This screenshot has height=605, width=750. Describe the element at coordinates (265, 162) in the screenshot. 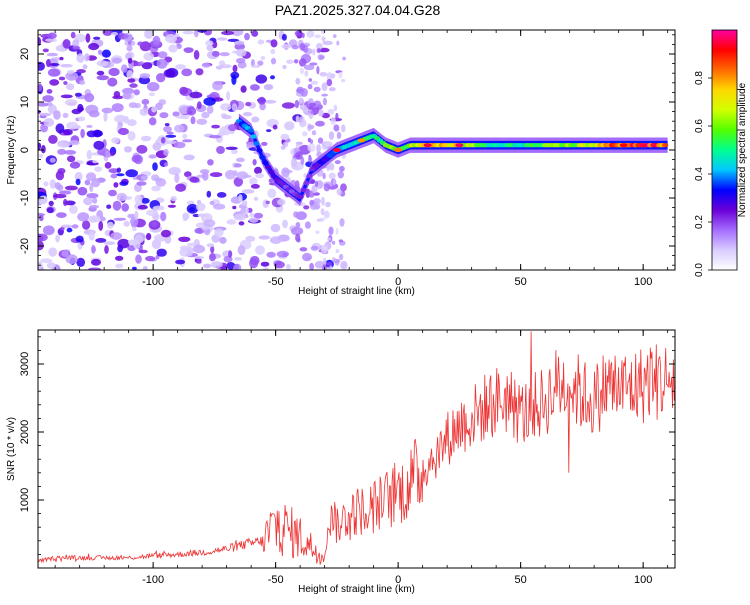

I see `spectrogram-ridge-core` at that location.